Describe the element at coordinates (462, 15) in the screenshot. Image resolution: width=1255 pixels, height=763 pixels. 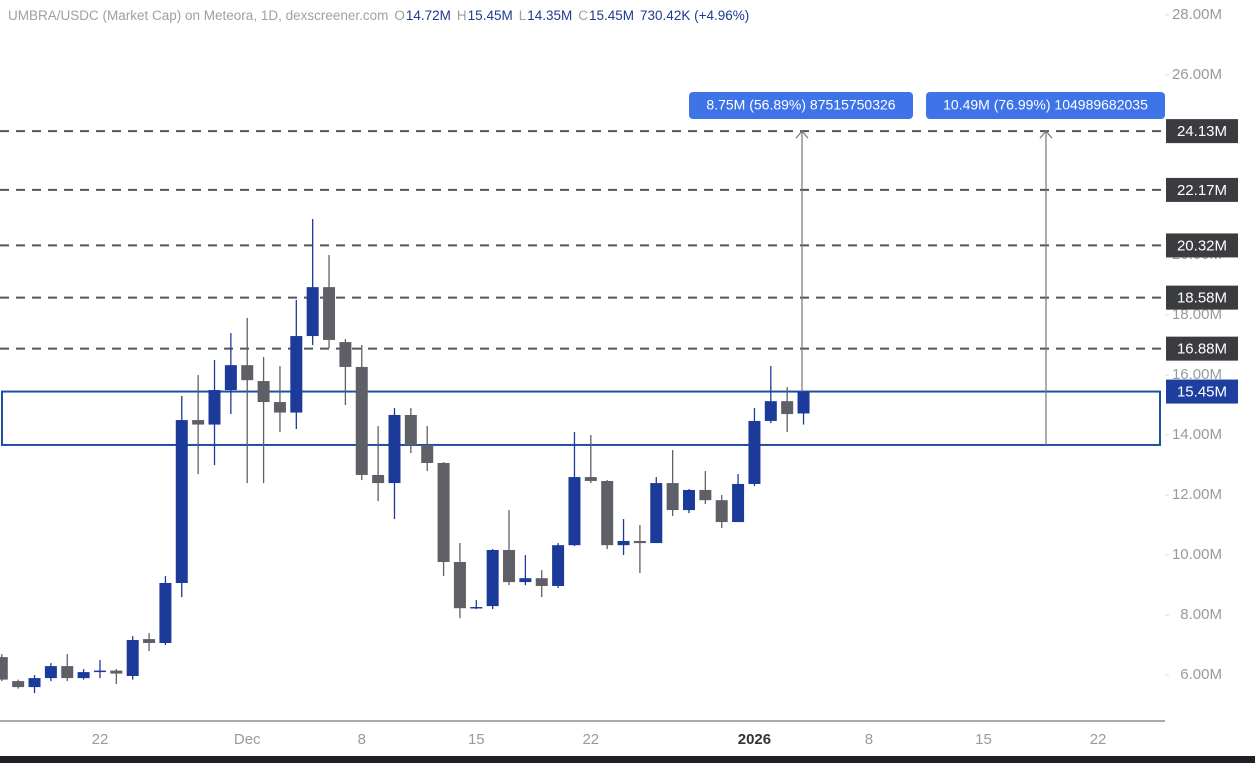
I see `legend-key: H` at that location.